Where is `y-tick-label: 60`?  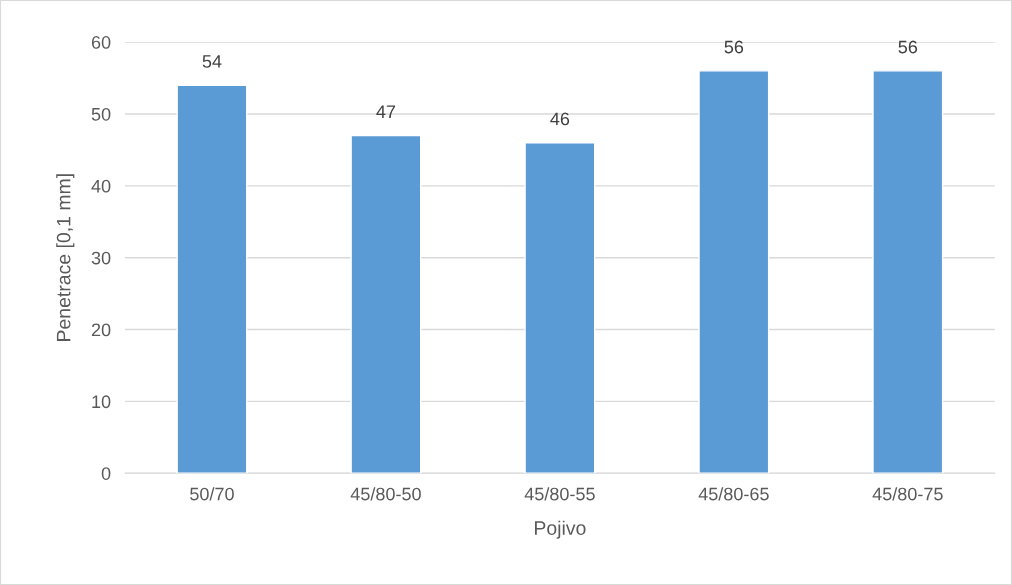
y-tick-label: 60 is located at coordinates (101, 42).